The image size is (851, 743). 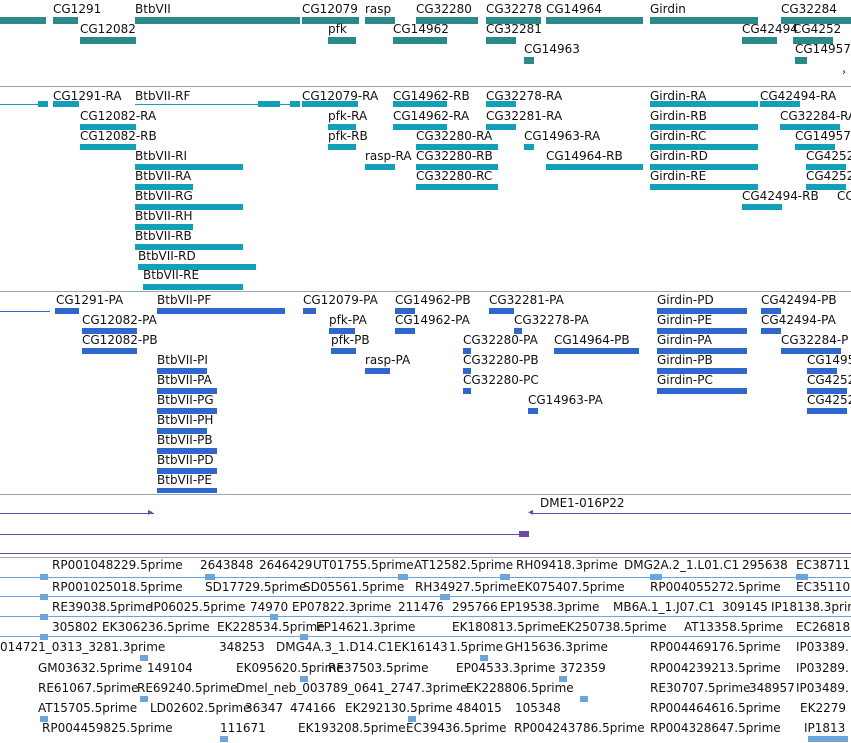 What do you see at coordinates (286, 565) in the screenshot?
I see `est-label: 2646429` at bounding box center [286, 565].